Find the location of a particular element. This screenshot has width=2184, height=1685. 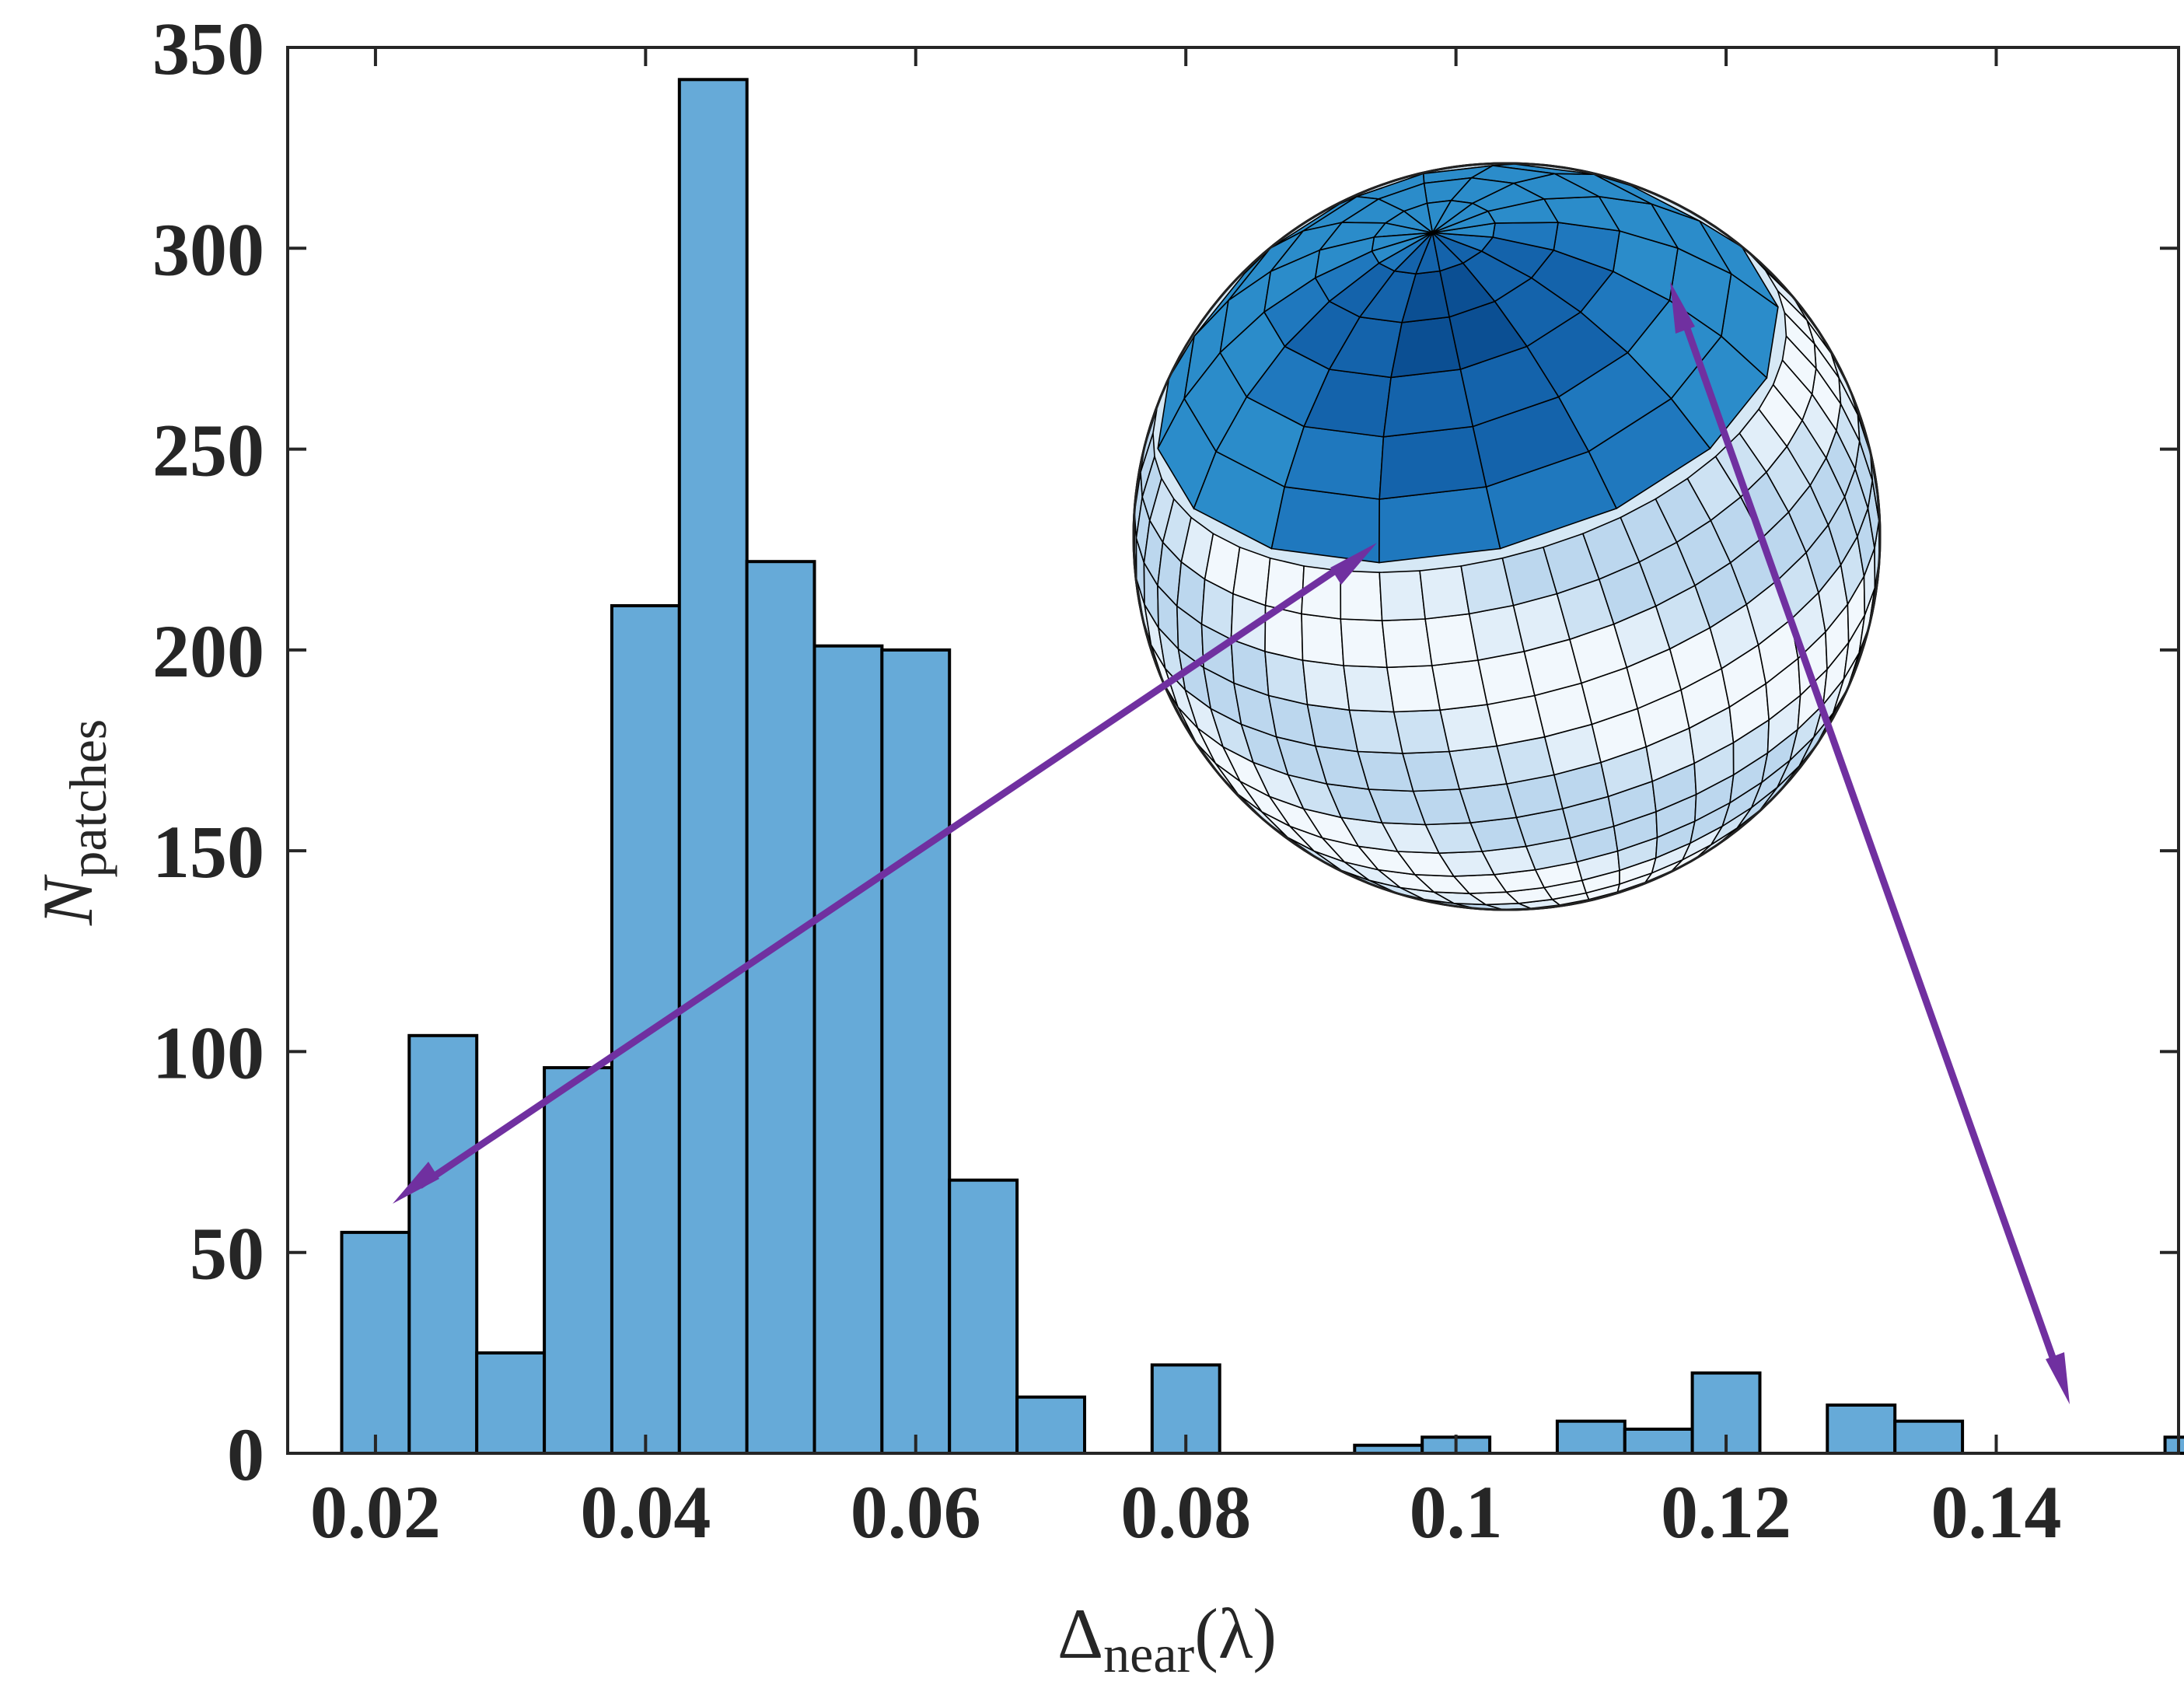

x-axis-label-sub: near is located at coordinates (1148, 1654).